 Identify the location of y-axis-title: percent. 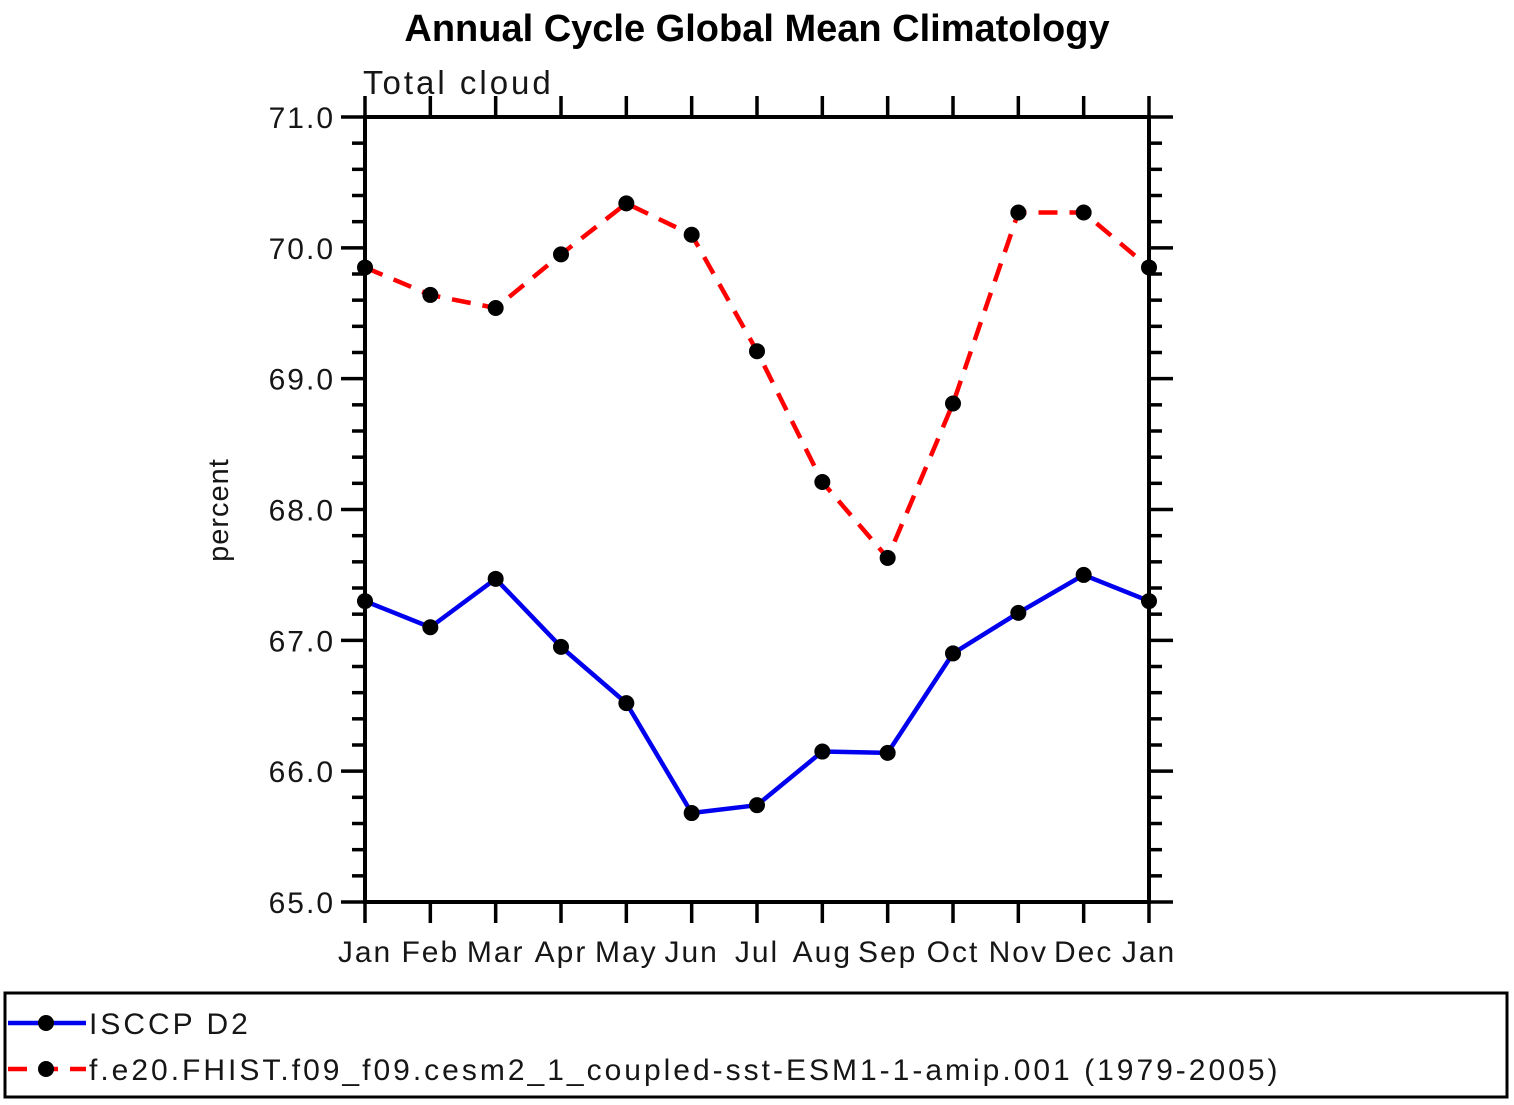
(219, 510).